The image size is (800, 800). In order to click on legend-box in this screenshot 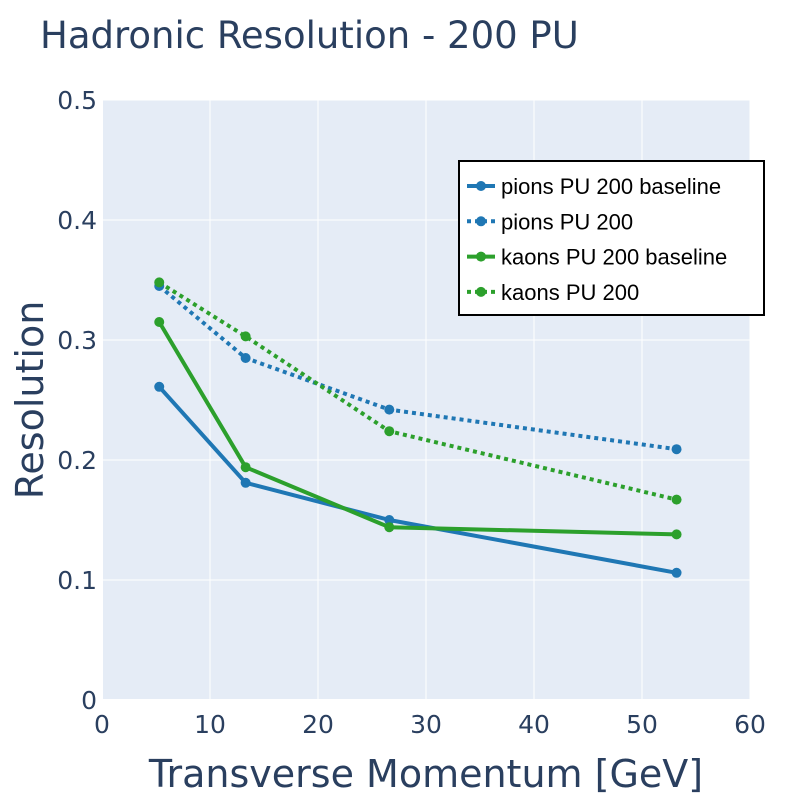, I will do `click(611, 238)`.